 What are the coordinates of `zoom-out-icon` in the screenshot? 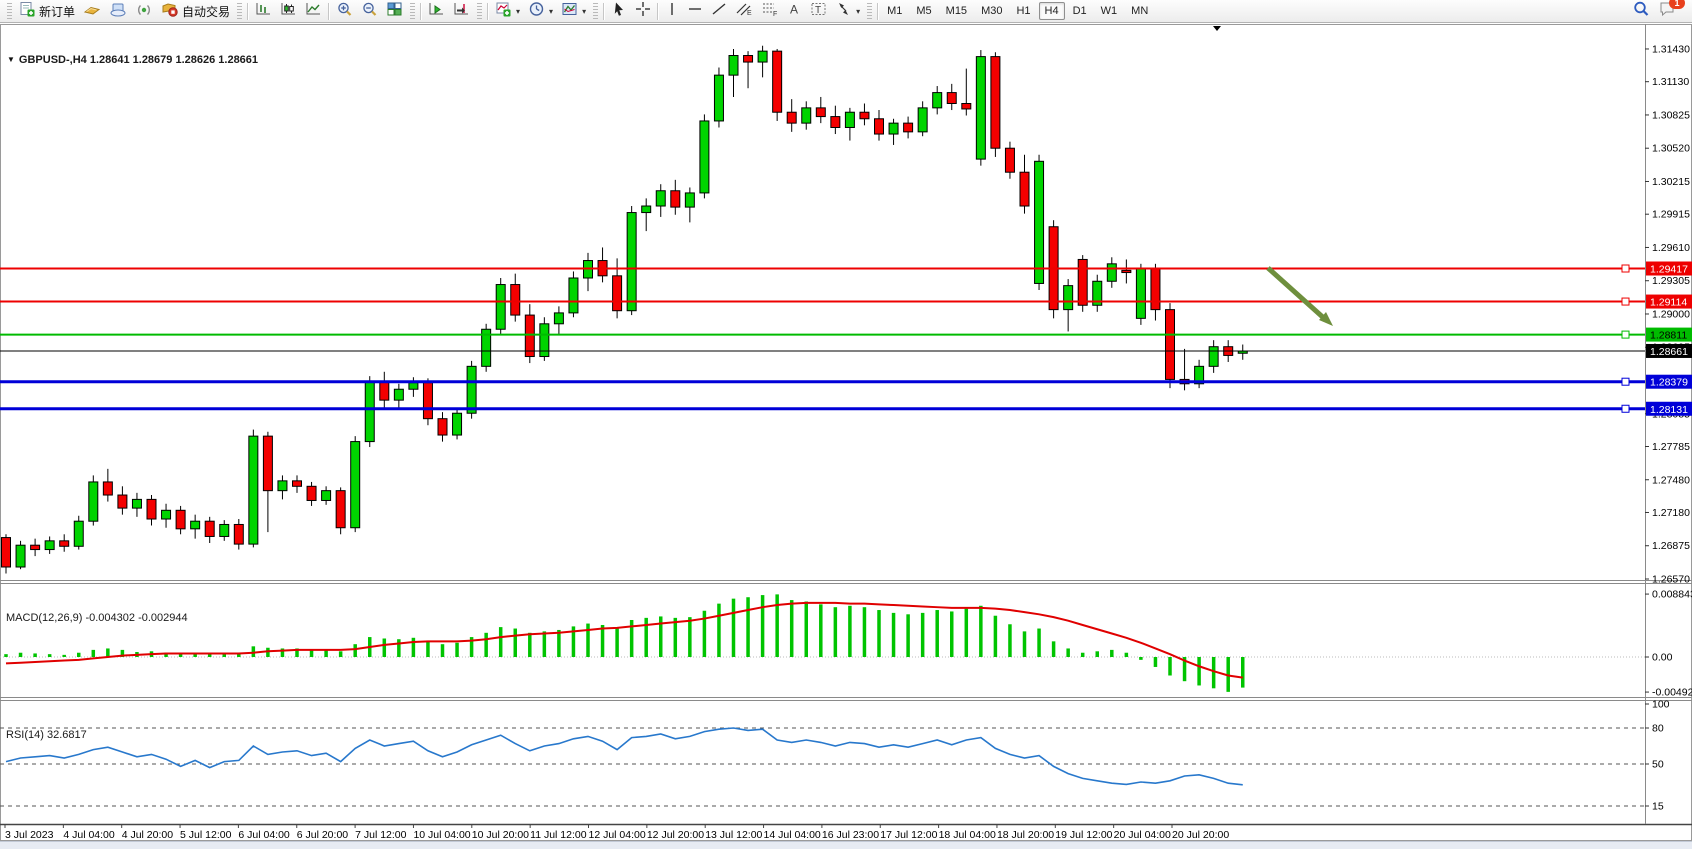 It's located at (369, 11).